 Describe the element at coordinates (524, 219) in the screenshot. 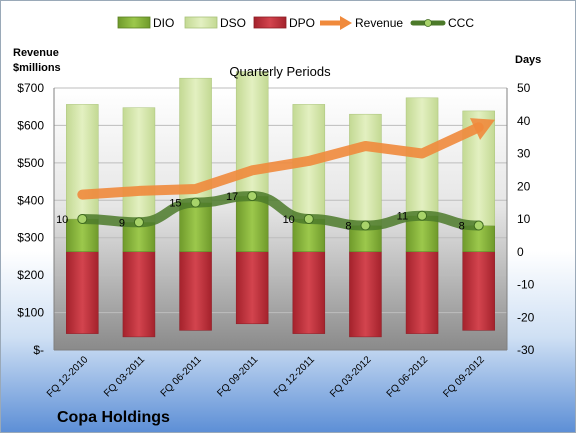

I see `right-tick-label: 10` at that location.